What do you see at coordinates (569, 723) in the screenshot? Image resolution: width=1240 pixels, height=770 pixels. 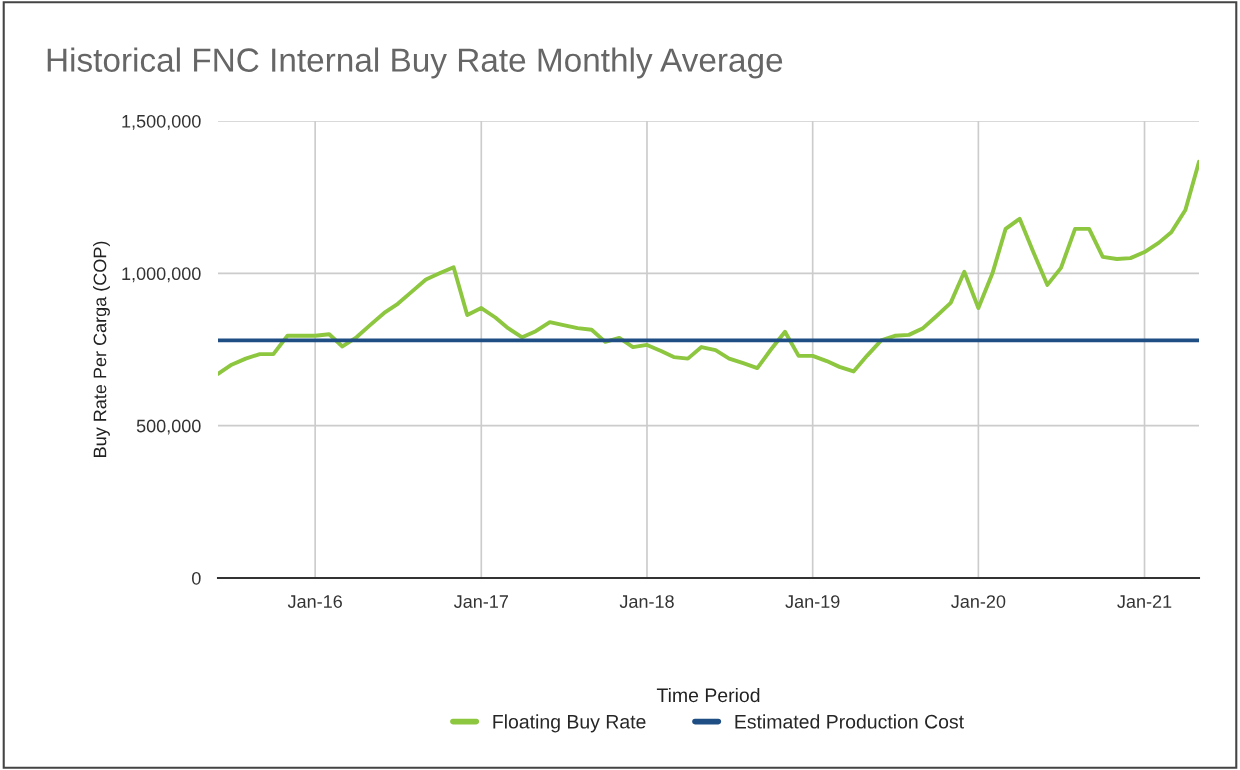 I see `legend-label: Floating Buy Rate` at bounding box center [569, 723].